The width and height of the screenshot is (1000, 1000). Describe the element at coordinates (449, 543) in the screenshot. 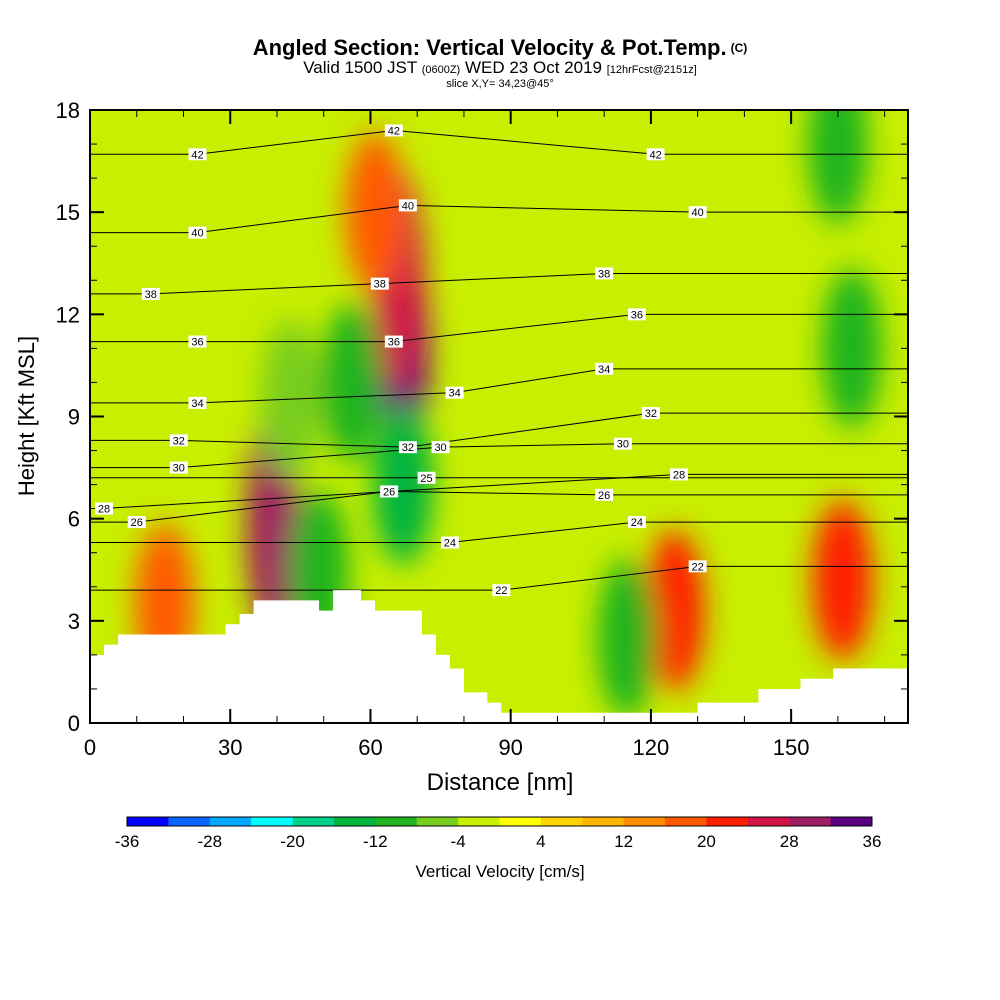

I see `theta-label-27: 24` at that location.